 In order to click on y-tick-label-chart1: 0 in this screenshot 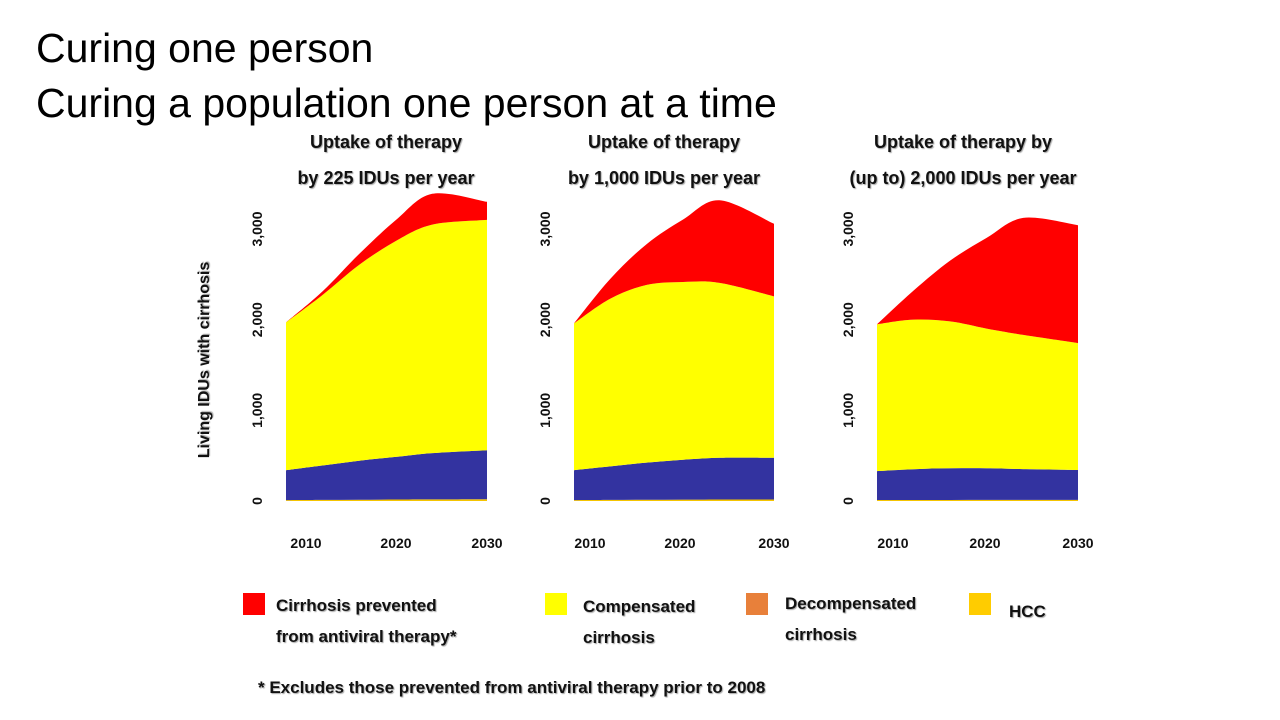, I will do `click(257, 501)`.